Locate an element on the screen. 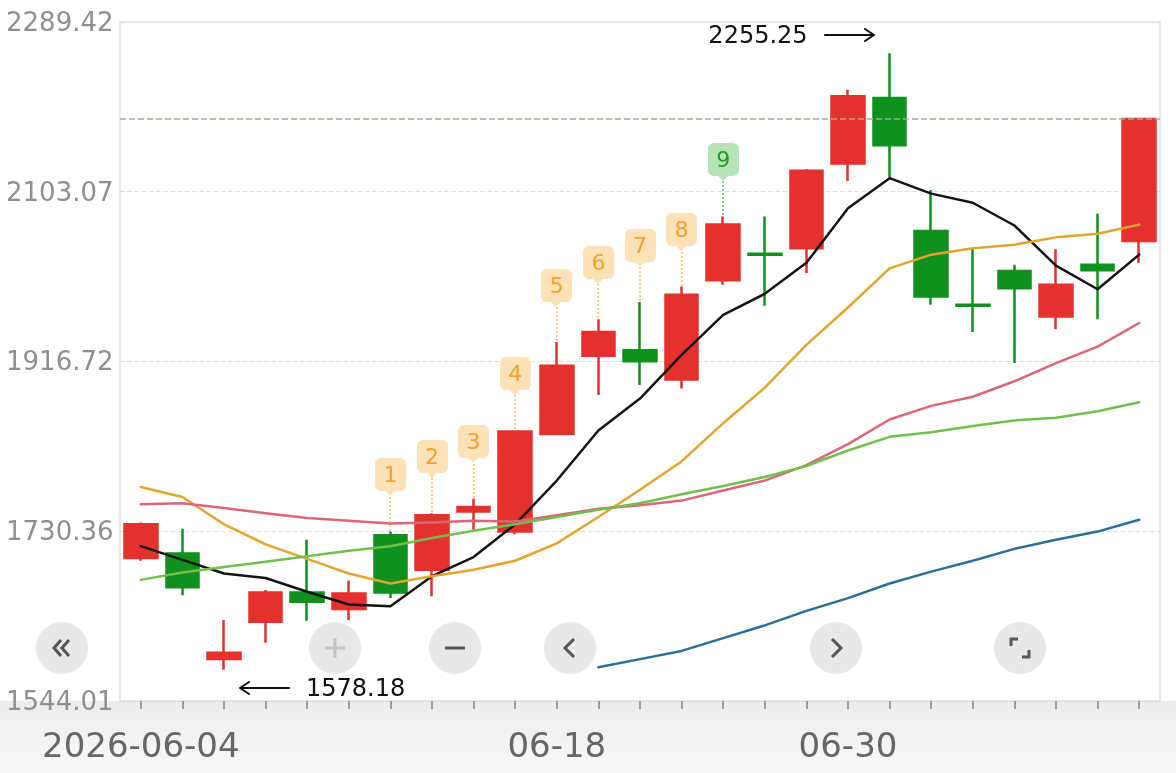  x-tick-label: 2026-06-04 is located at coordinates (141, 745).